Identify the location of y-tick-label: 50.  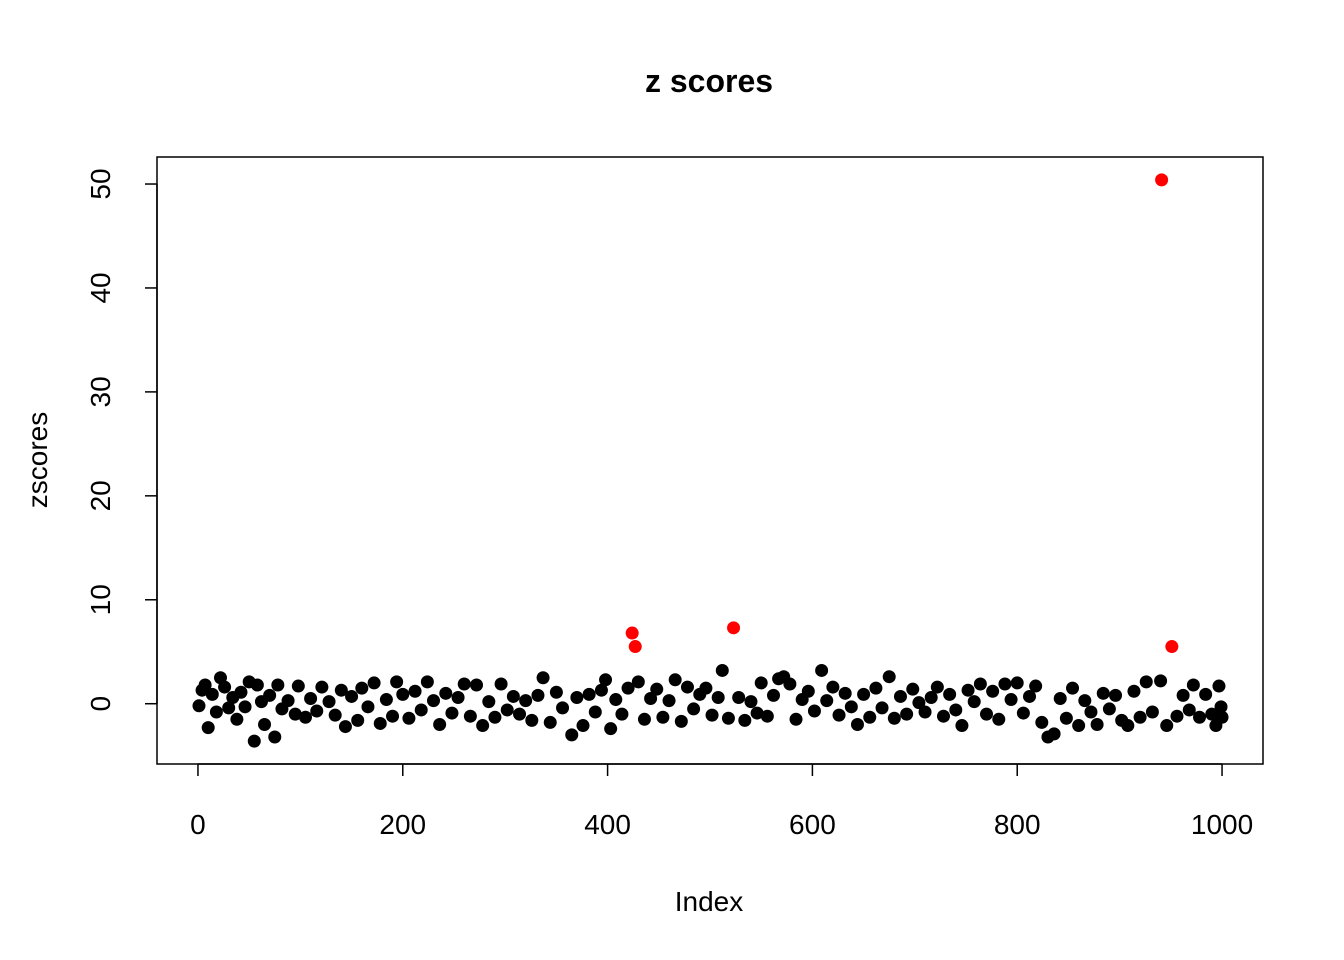
(100, 183).